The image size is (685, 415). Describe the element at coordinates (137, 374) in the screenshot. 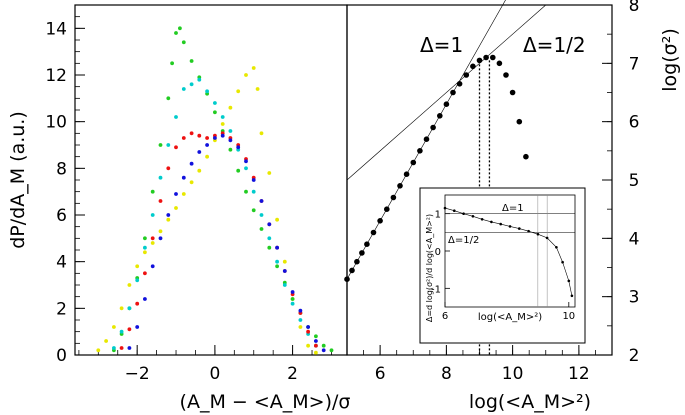

I see `left-x-tick-label: −2` at that location.